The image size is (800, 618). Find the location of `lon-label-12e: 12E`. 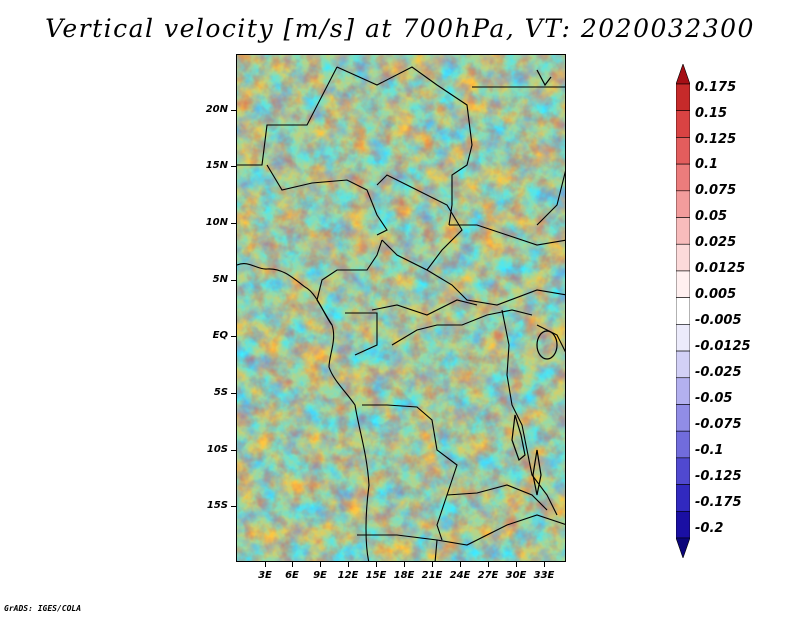

lon-label-12e: 12E is located at coordinates (348, 575).